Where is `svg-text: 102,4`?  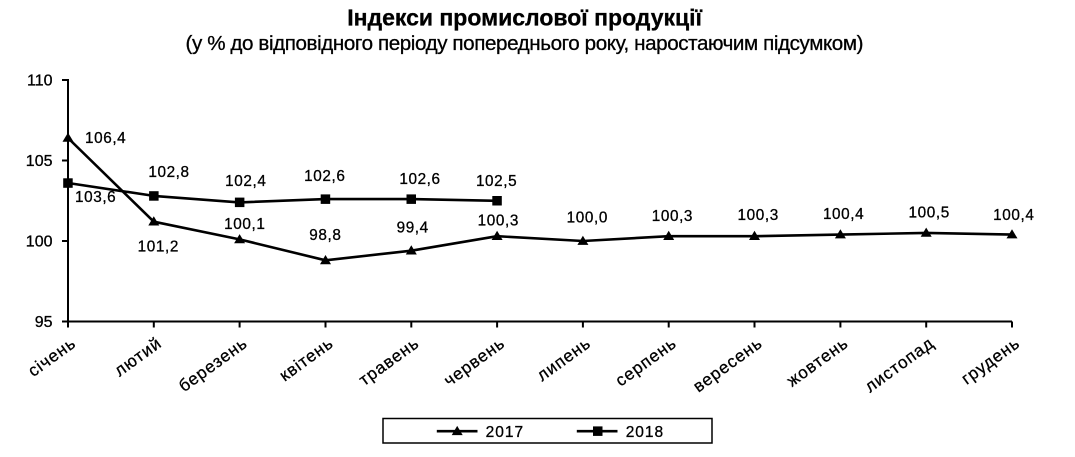 svg-text: 102,4 is located at coordinates (245, 181).